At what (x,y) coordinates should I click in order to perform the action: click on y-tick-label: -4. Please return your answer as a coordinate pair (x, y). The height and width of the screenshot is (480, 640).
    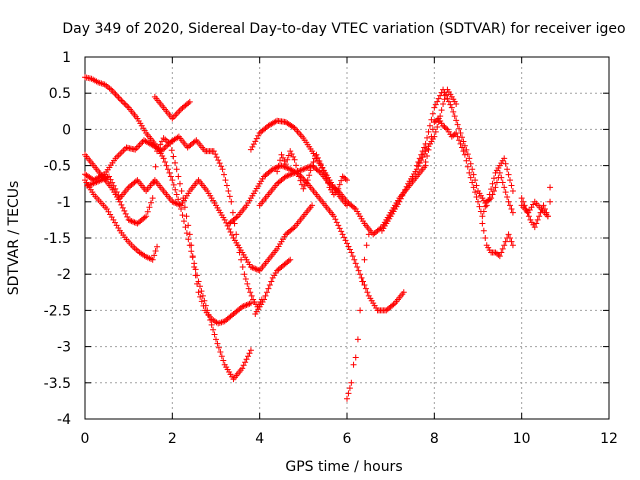
    Looking at the image, I should click on (64, 420).